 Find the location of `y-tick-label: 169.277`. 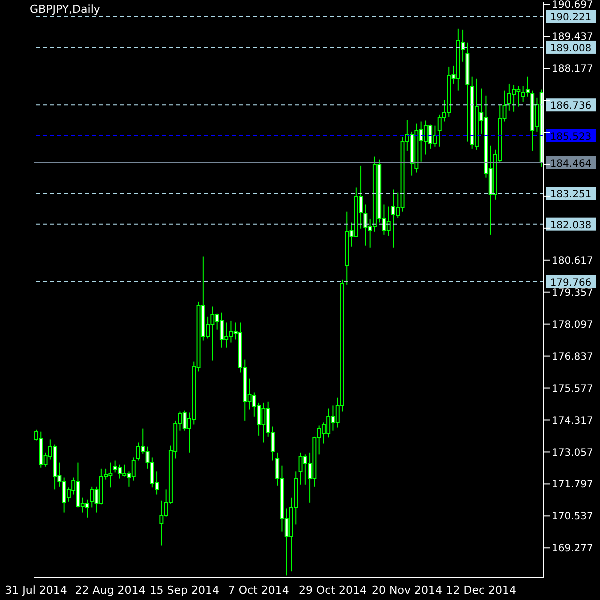

y-tick-label: 169.277 is located at coordinates (573, 549).